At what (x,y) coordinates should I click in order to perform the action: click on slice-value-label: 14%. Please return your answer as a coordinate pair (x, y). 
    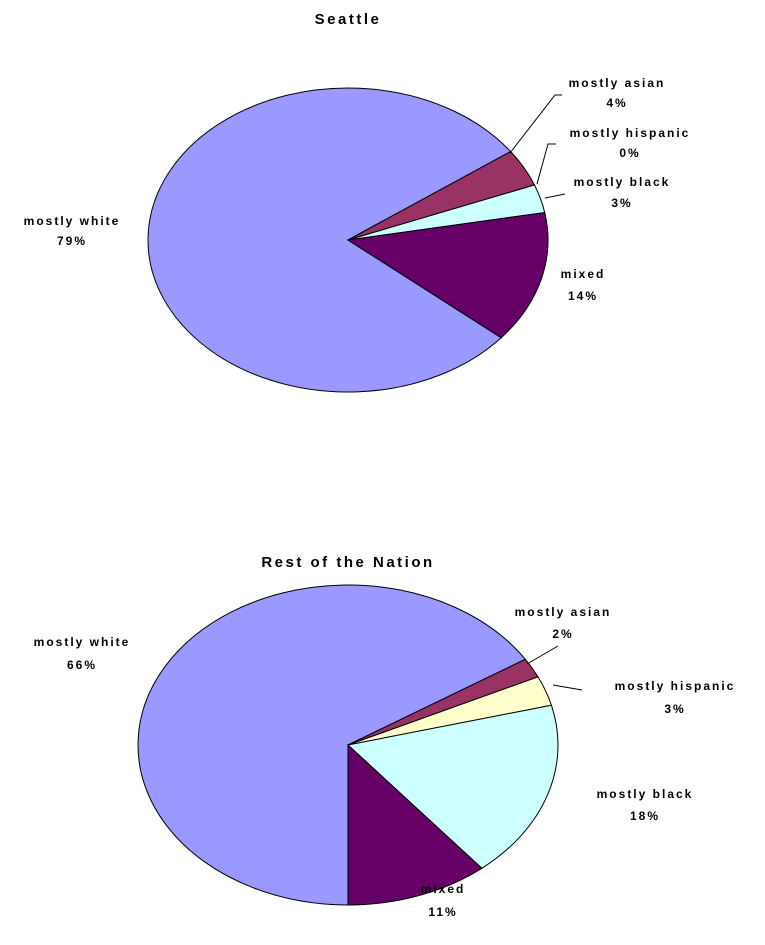
    Looking at the image, I should click on (583, 296).